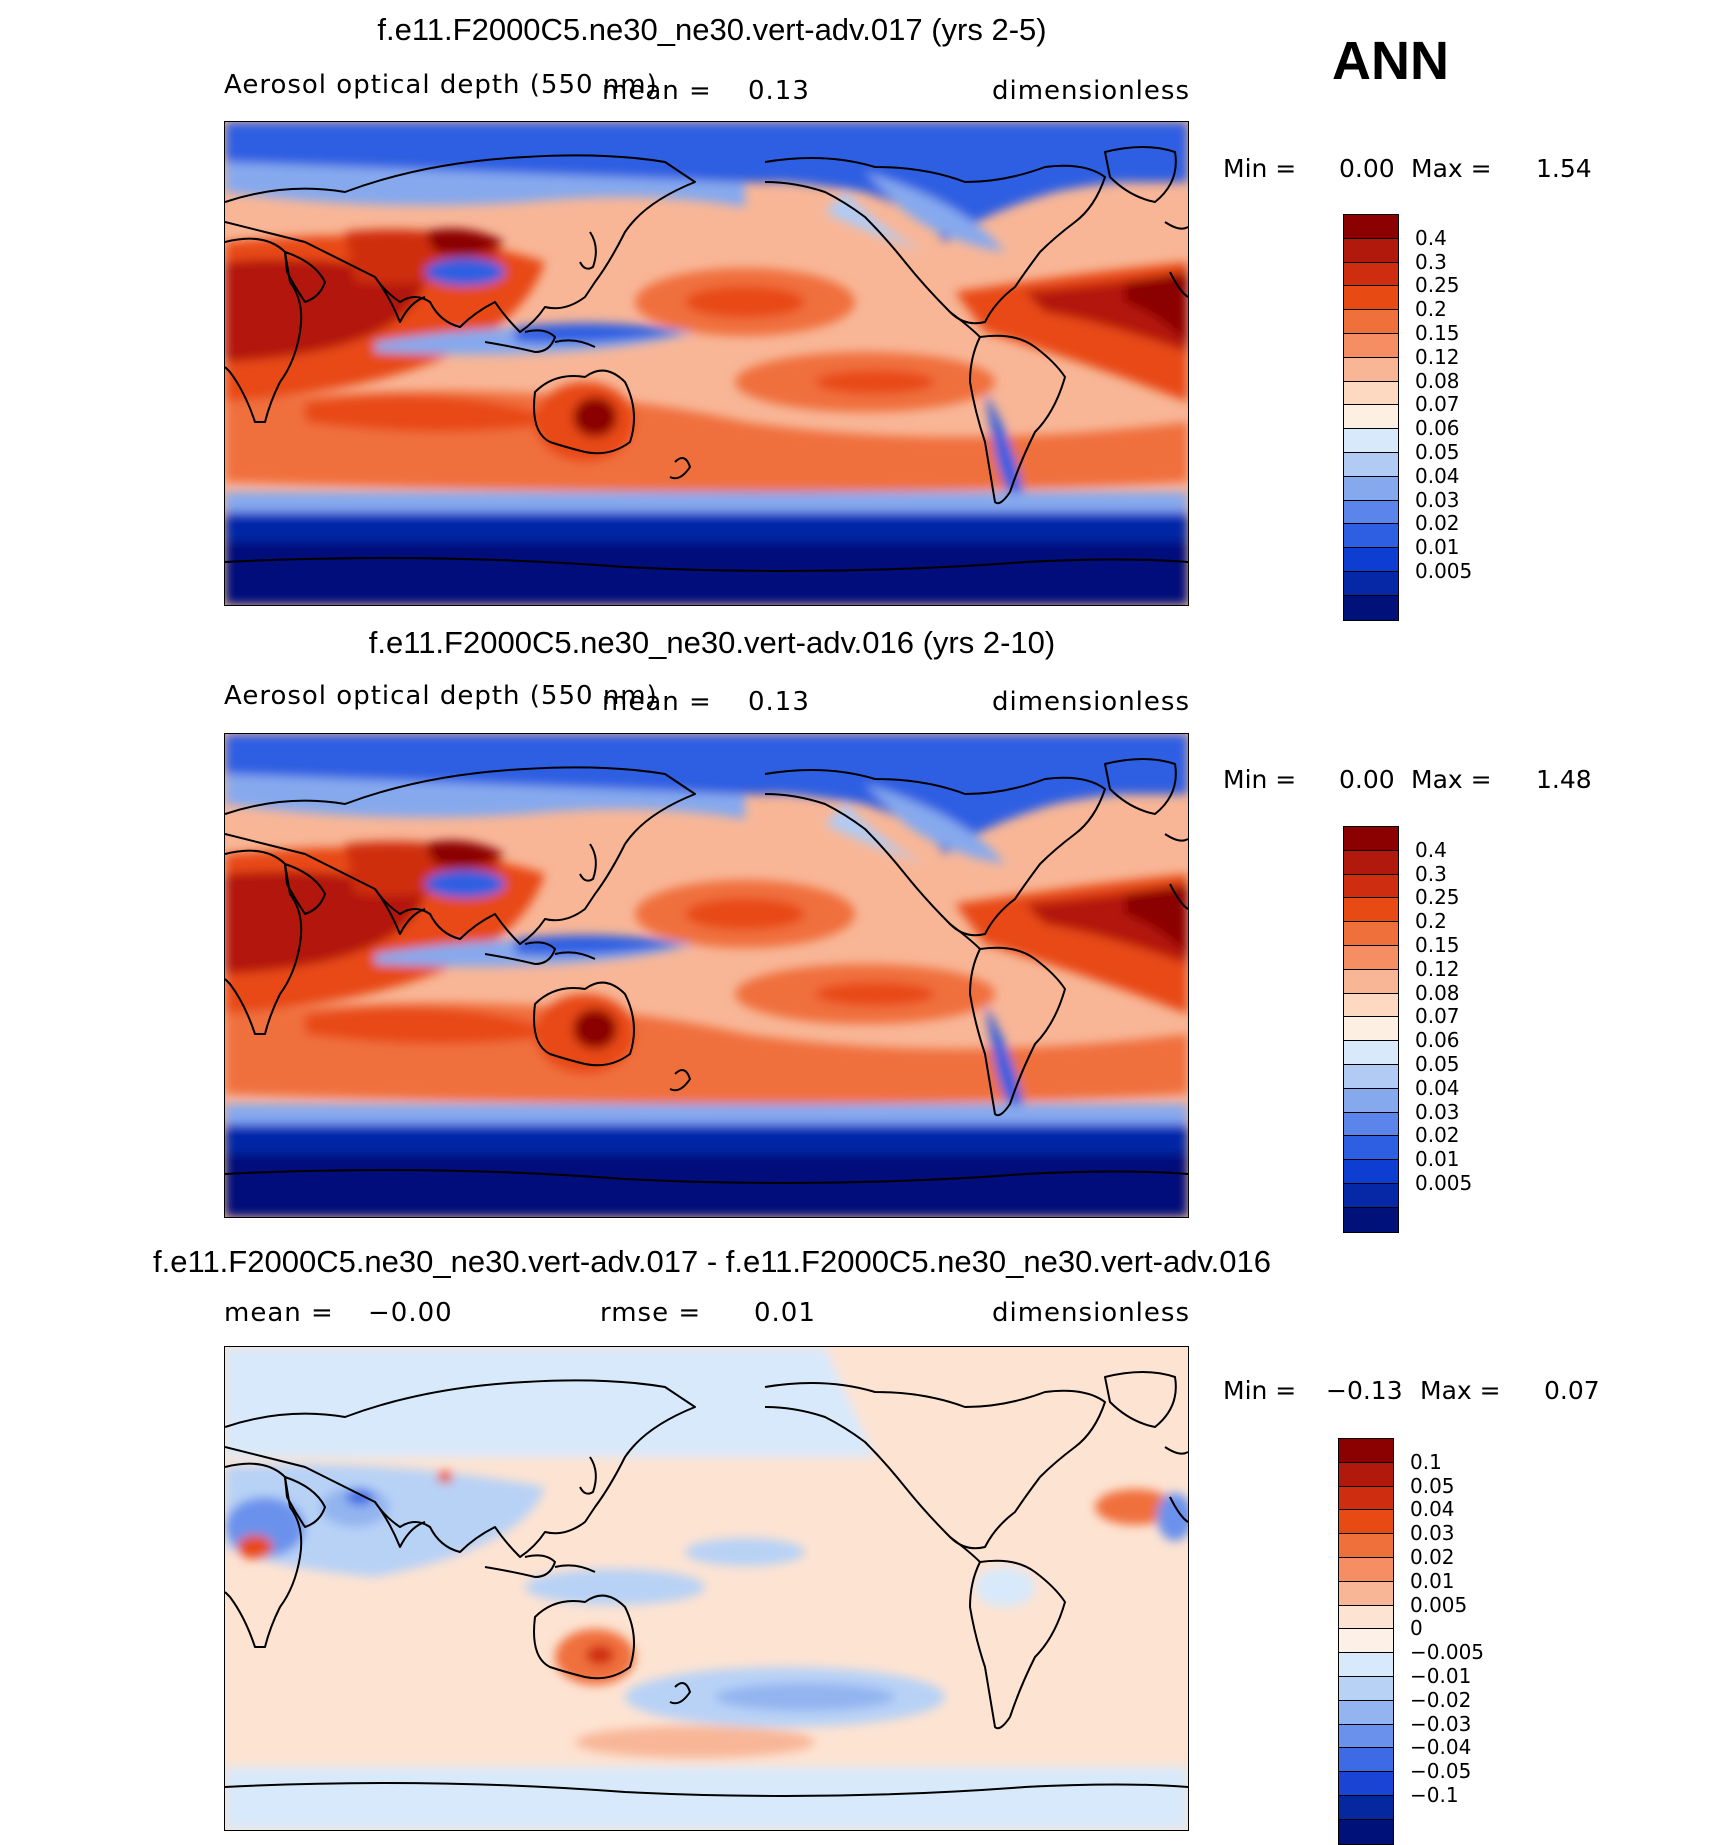  What do you see at coordinates (1434, 1795) in the screenshot?
I see `colorbar-tick-label: −0.1` at bounding box center [1434, 1795].